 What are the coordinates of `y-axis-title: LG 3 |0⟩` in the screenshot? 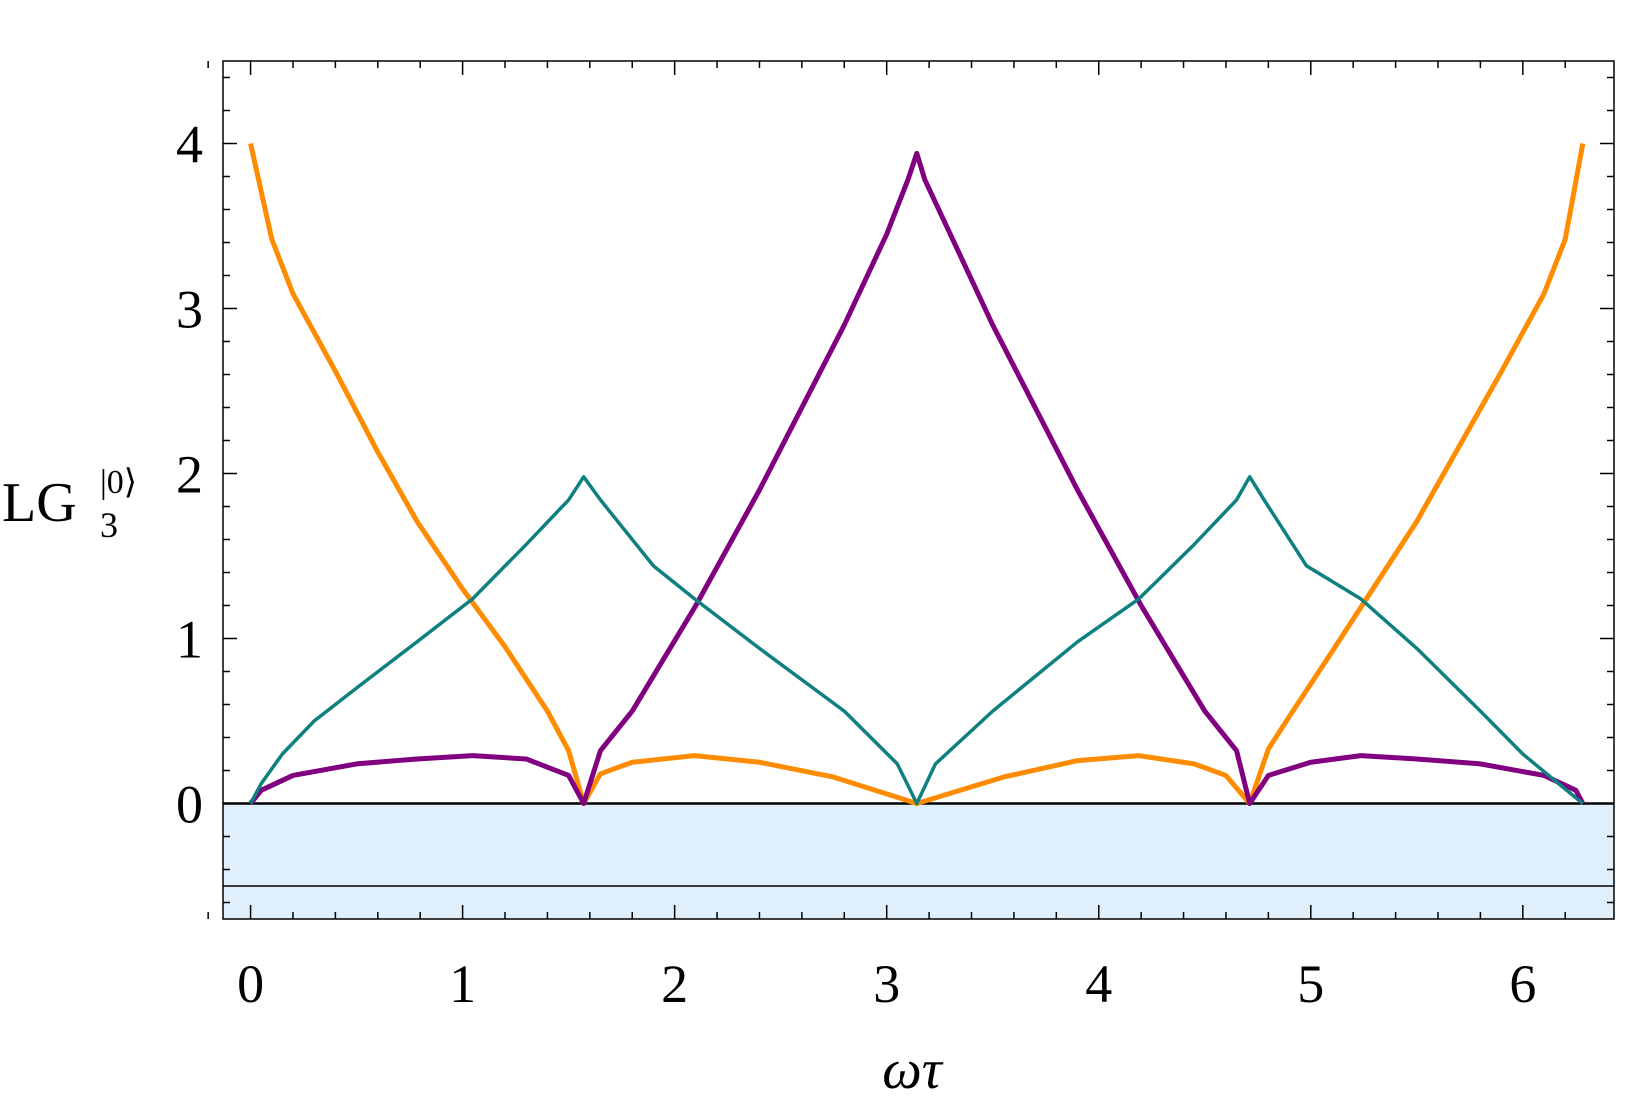 It's located at (69, 504).